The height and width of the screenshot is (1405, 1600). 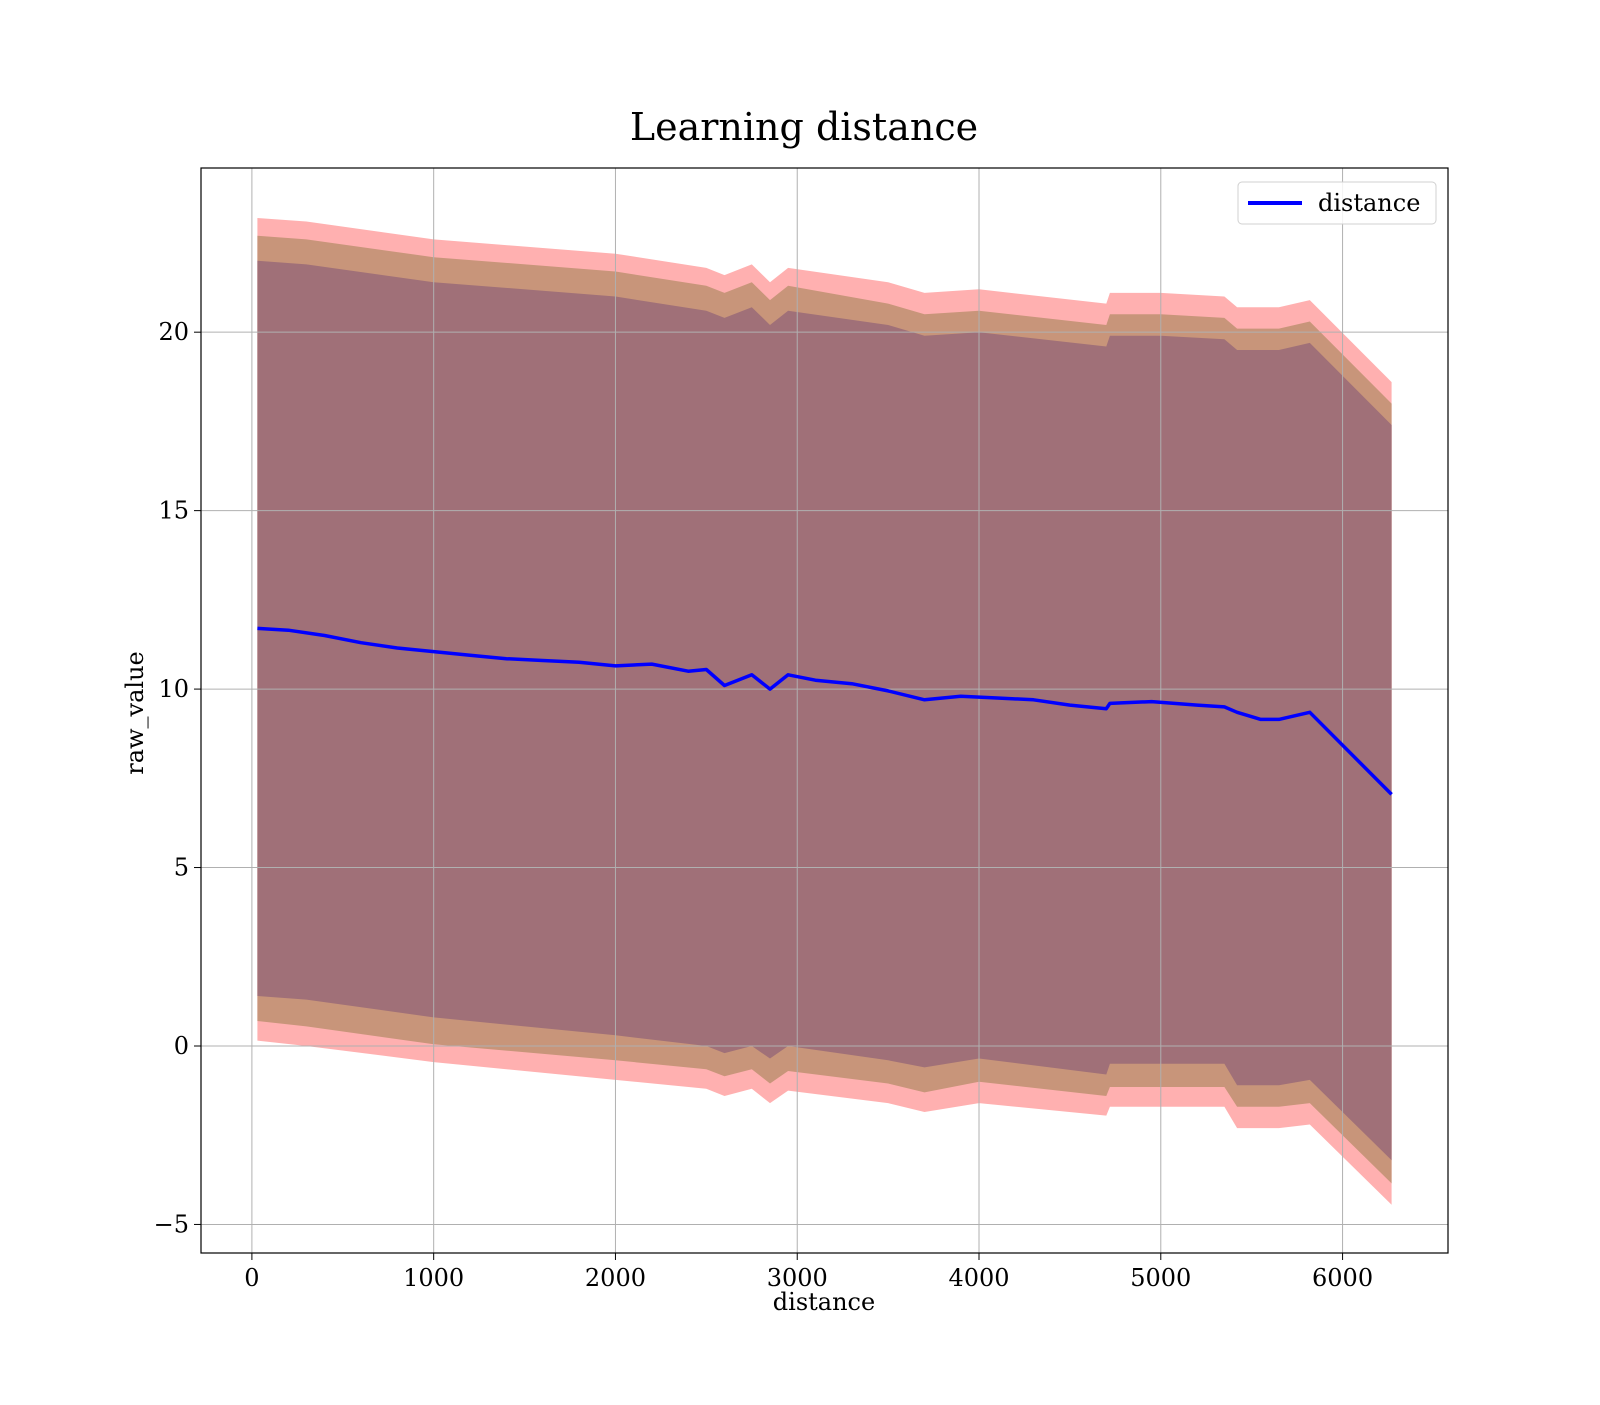 What do you see at coordinates (1342, 1278) in the screenshot?
I see `x-tick-label: 6000` at bounding box center [1342, 1278].